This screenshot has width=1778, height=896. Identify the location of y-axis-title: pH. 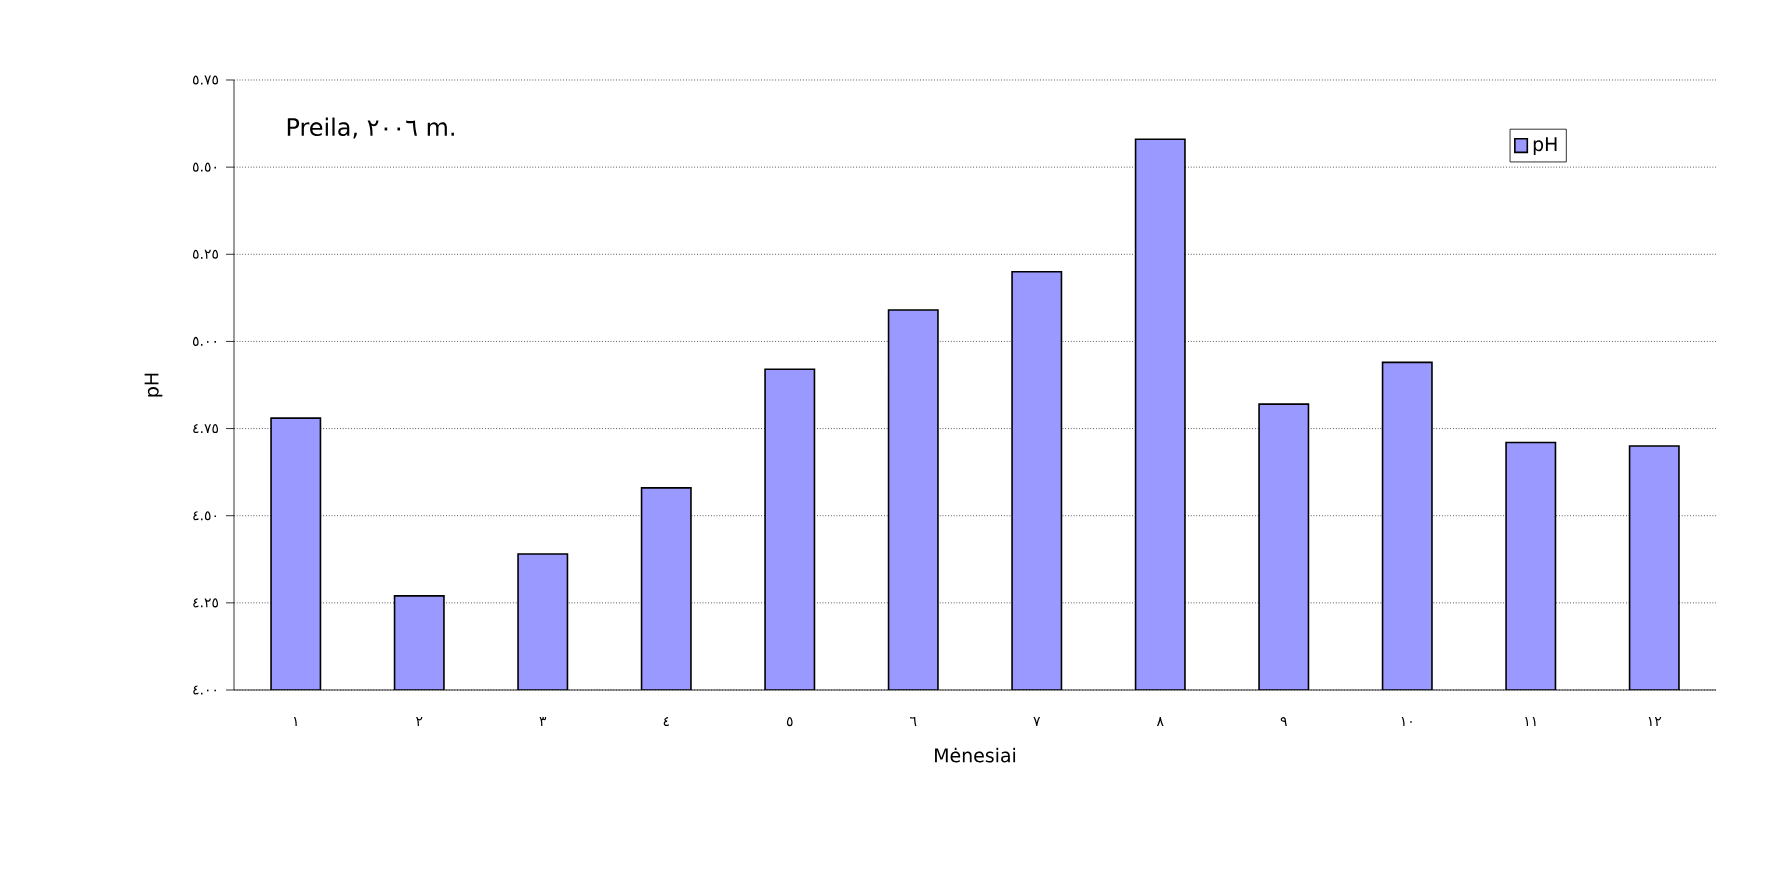
(153, 385).